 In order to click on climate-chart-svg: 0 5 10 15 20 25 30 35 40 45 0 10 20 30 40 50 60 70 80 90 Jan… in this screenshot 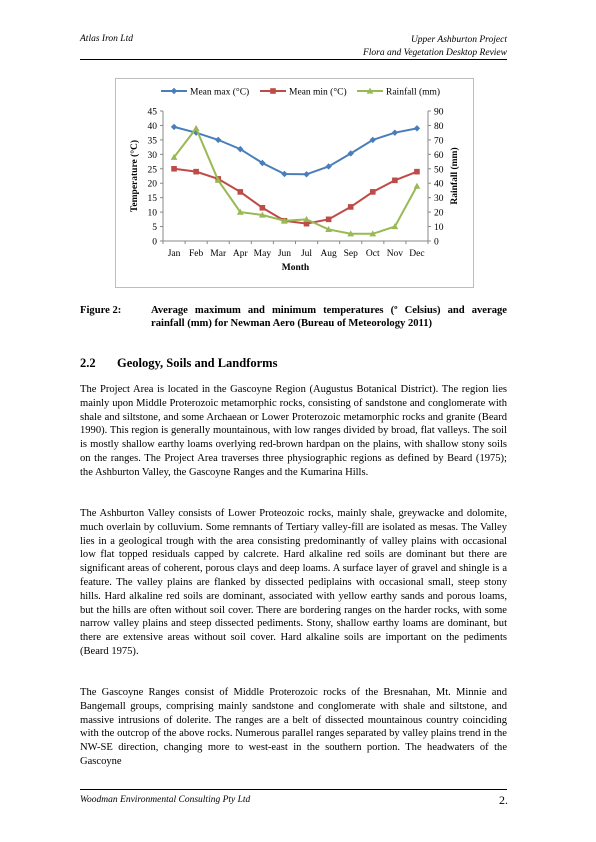, I will do `click(294, 180)`.